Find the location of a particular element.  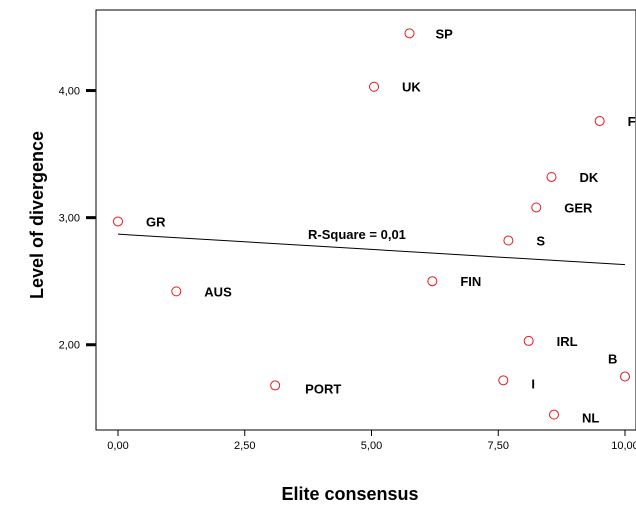

x-tick-label: 7,50 is located at coordinates (498, 446).